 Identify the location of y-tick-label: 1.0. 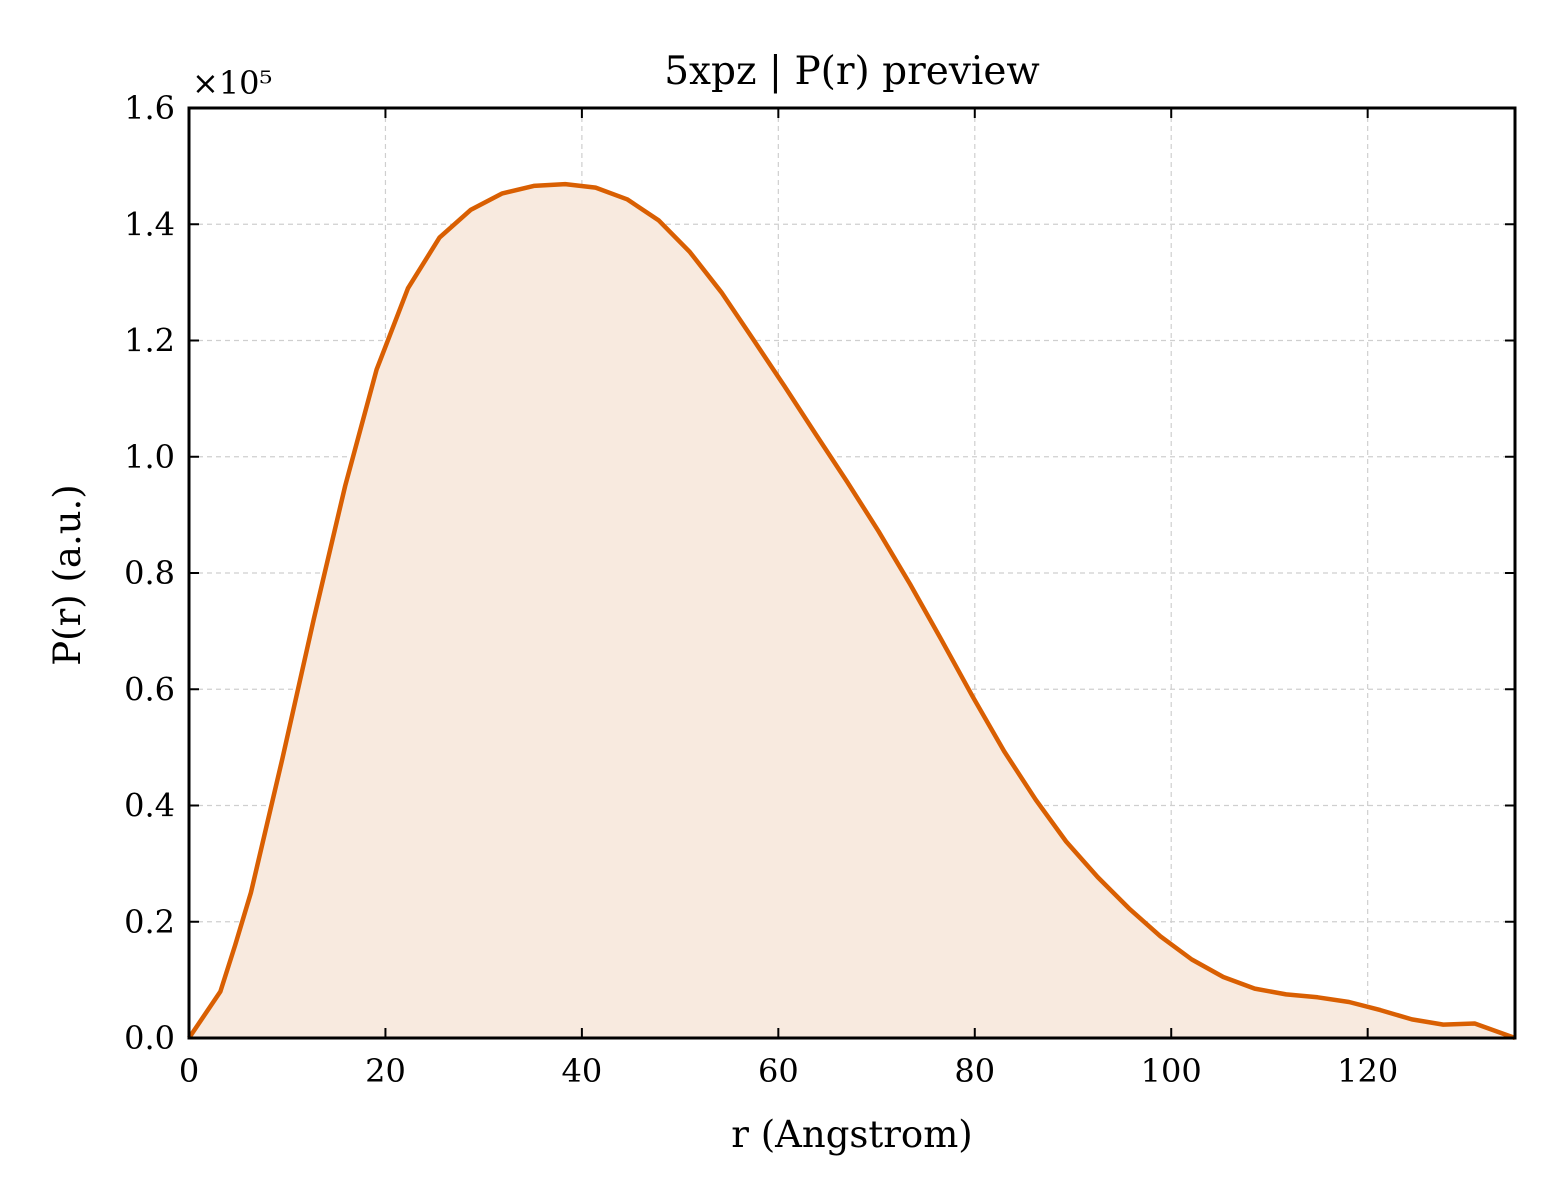
(149, 457).